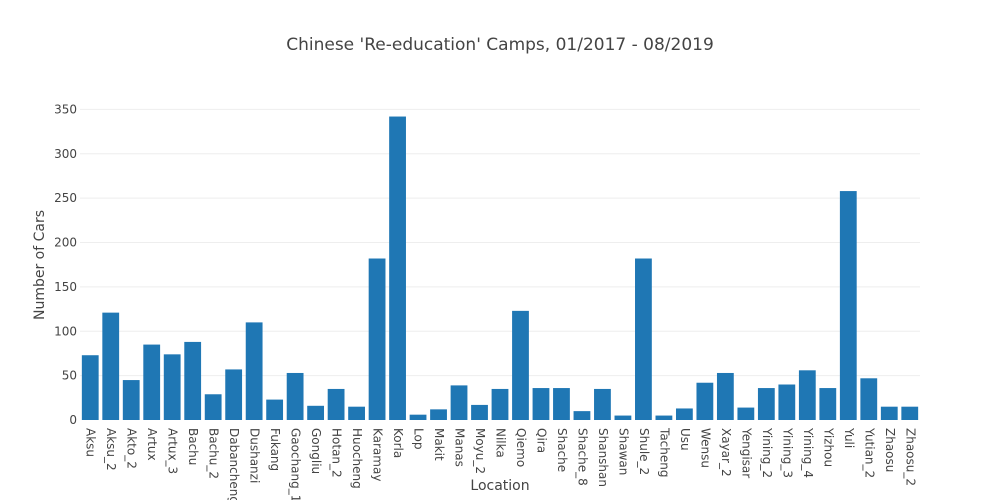 The width and height of the screenshot is (1000, 500). I want to click on x-tick-label: Lop, so click(419, 438).